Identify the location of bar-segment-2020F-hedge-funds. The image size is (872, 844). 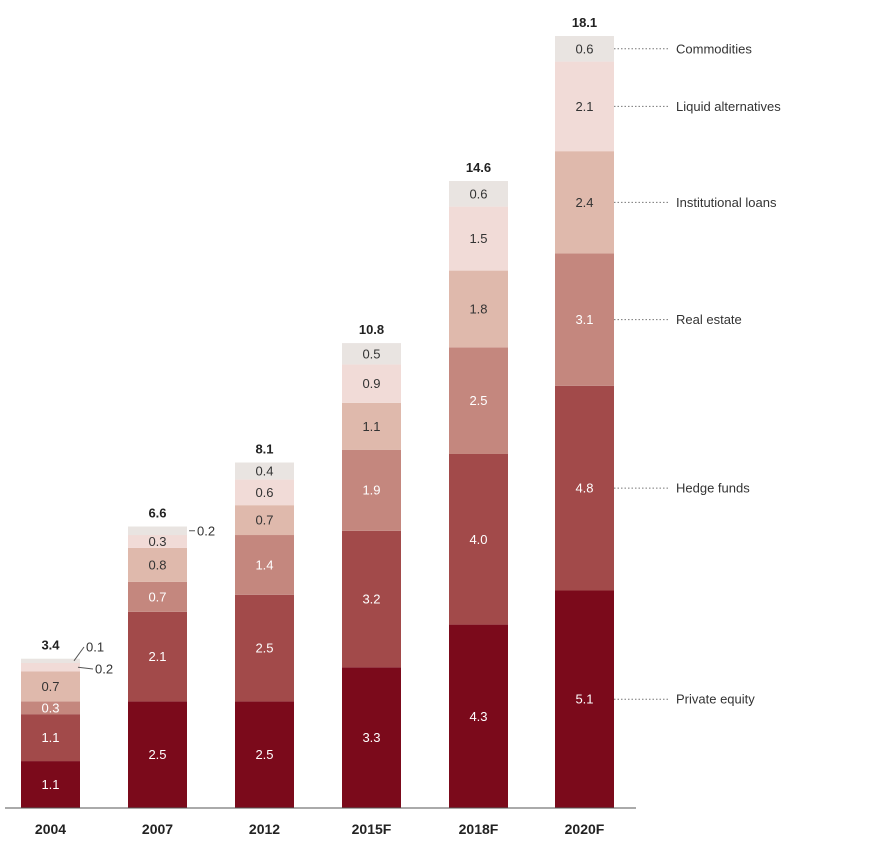
(584, 488).